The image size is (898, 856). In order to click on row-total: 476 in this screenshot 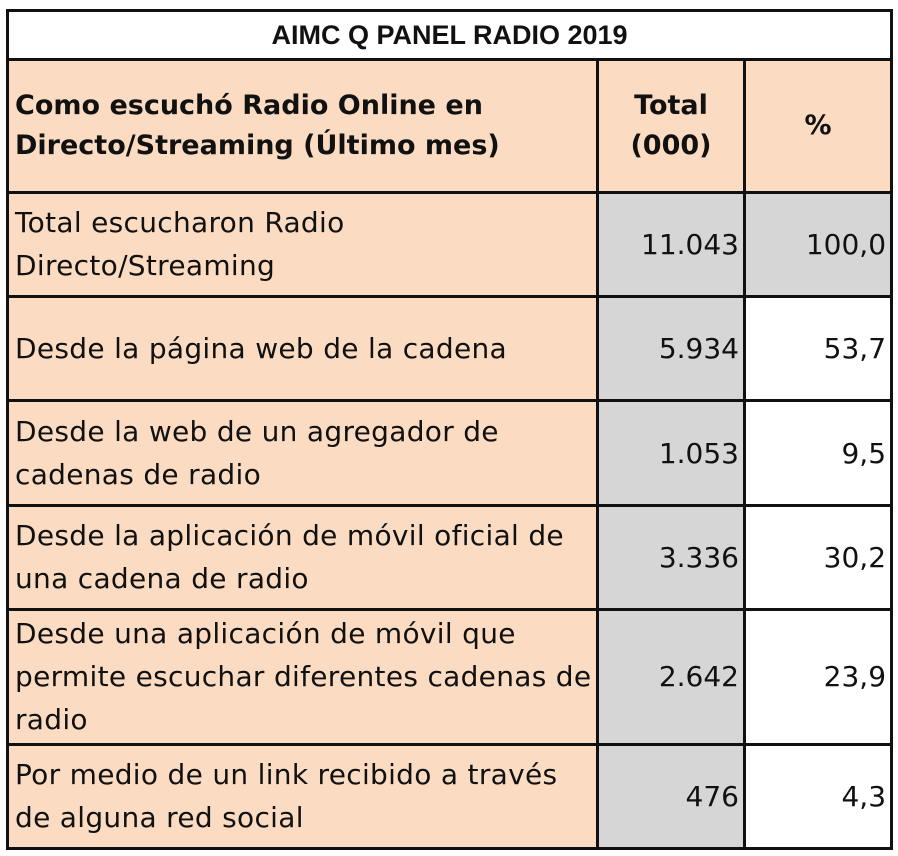, I will do `click(671, 796)`.